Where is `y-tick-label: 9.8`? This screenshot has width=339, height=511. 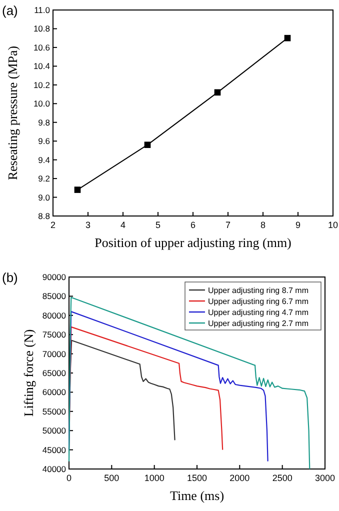
y-tick-label: 9.8 is located at coordinates (44, 122).